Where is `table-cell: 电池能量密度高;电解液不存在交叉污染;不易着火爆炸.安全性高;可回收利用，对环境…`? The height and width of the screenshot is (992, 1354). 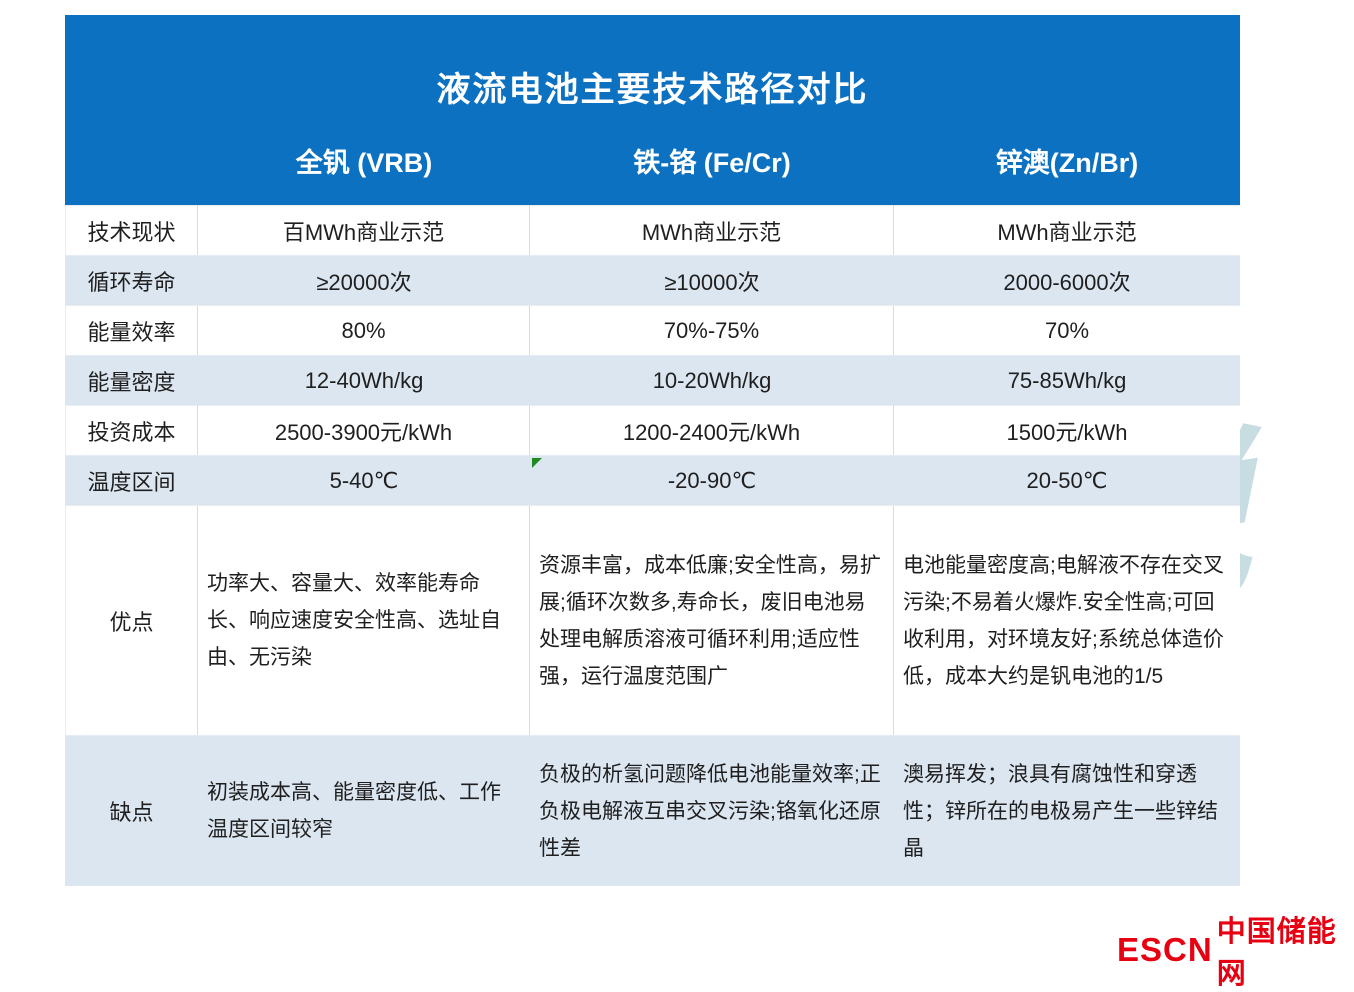
table-cell: 电池能量密度高;电解液不存在交叉污染;不易着火爆炸.安全性高;可回收利用，对环境… is located at coordinates (1067, 620).